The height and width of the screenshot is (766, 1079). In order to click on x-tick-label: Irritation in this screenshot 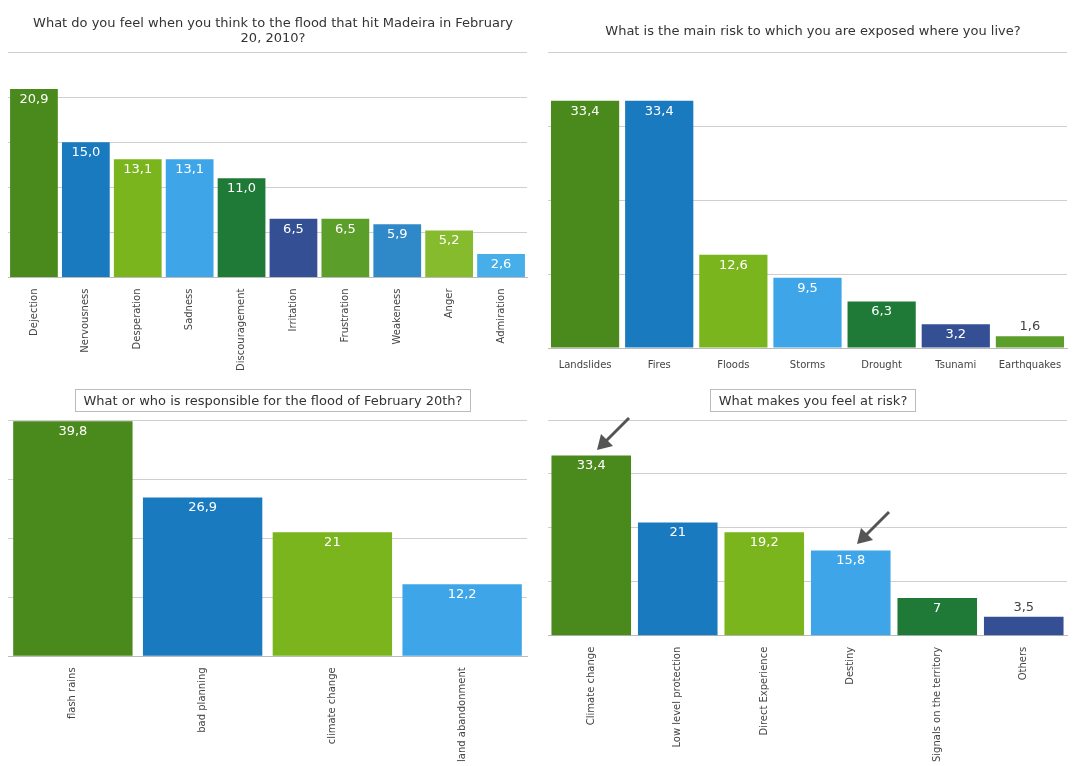, I will do `click(293, 310)`.